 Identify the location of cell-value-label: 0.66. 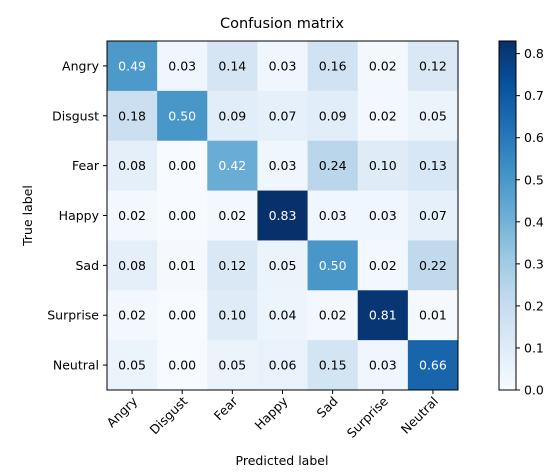
(433, 365).